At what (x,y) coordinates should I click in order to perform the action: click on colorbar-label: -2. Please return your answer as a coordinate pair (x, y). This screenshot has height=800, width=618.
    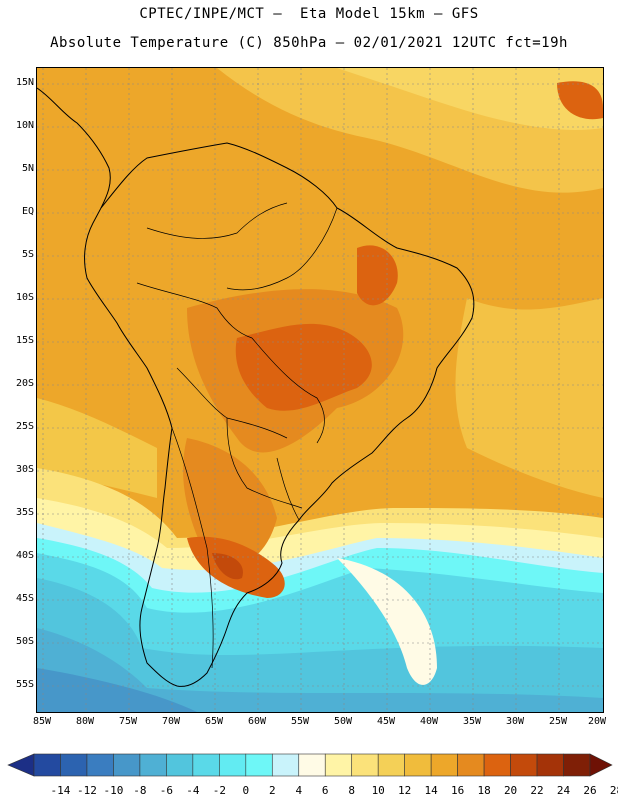
    Looking at the image, I should click on (219, 790).